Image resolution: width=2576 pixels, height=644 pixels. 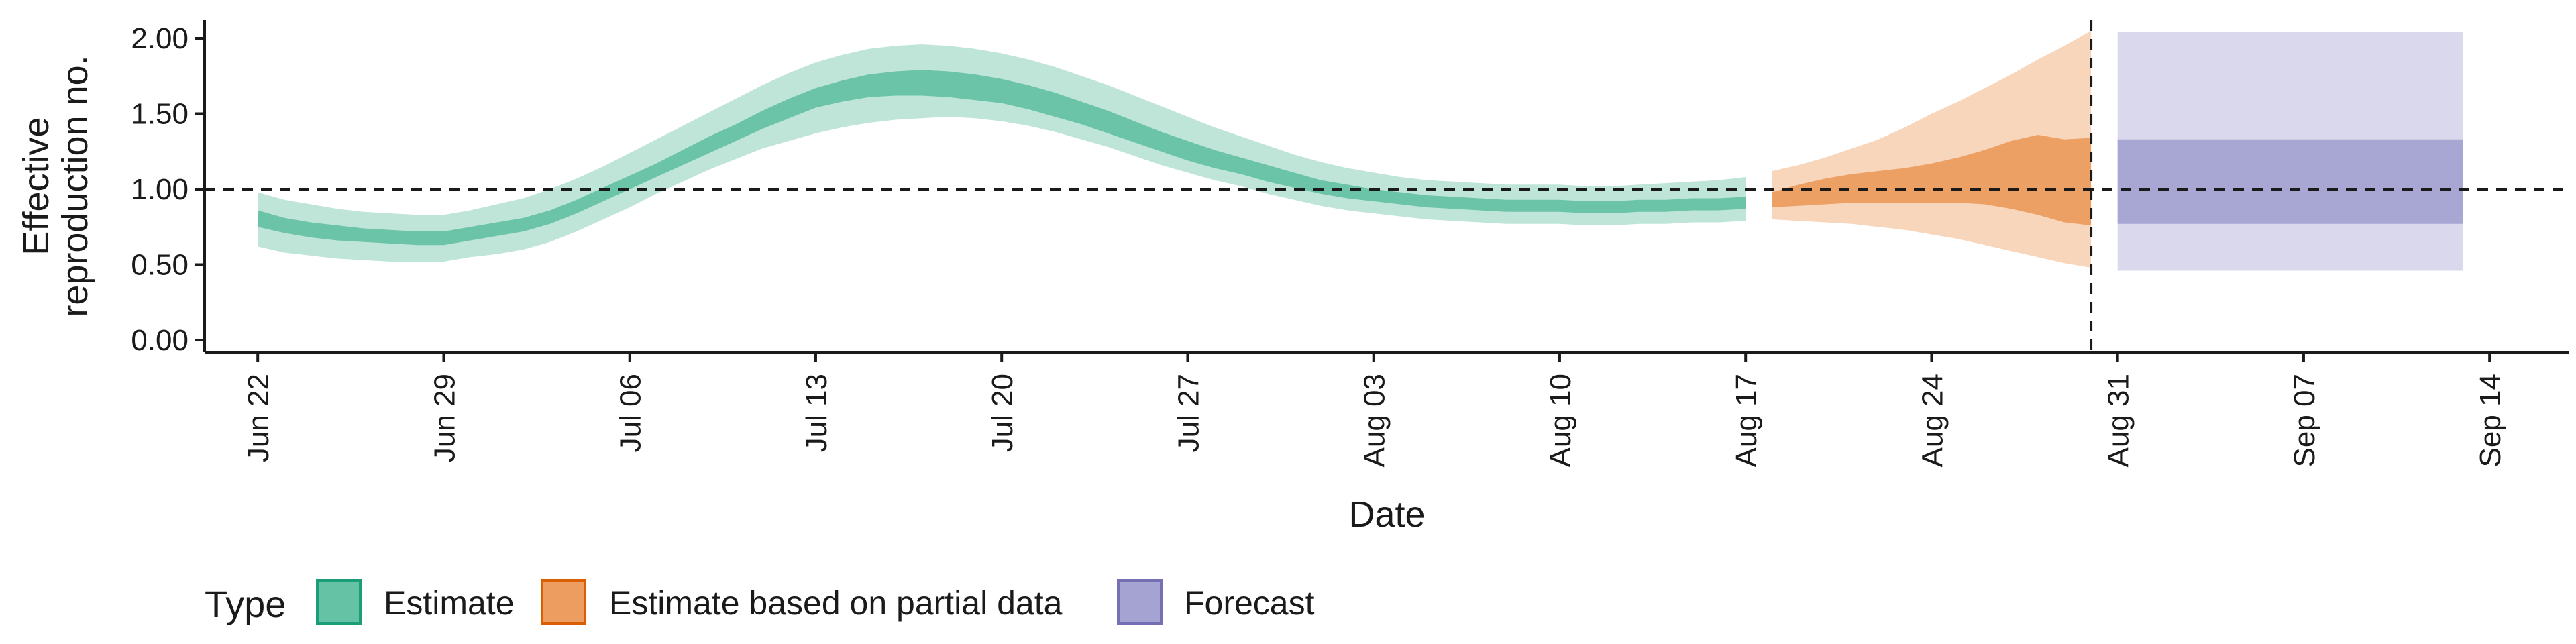 What do you see at coordinates (1386, 514) in the screenshot?
I see `x-axis-title: Date` at bounding box center [1386, 514].